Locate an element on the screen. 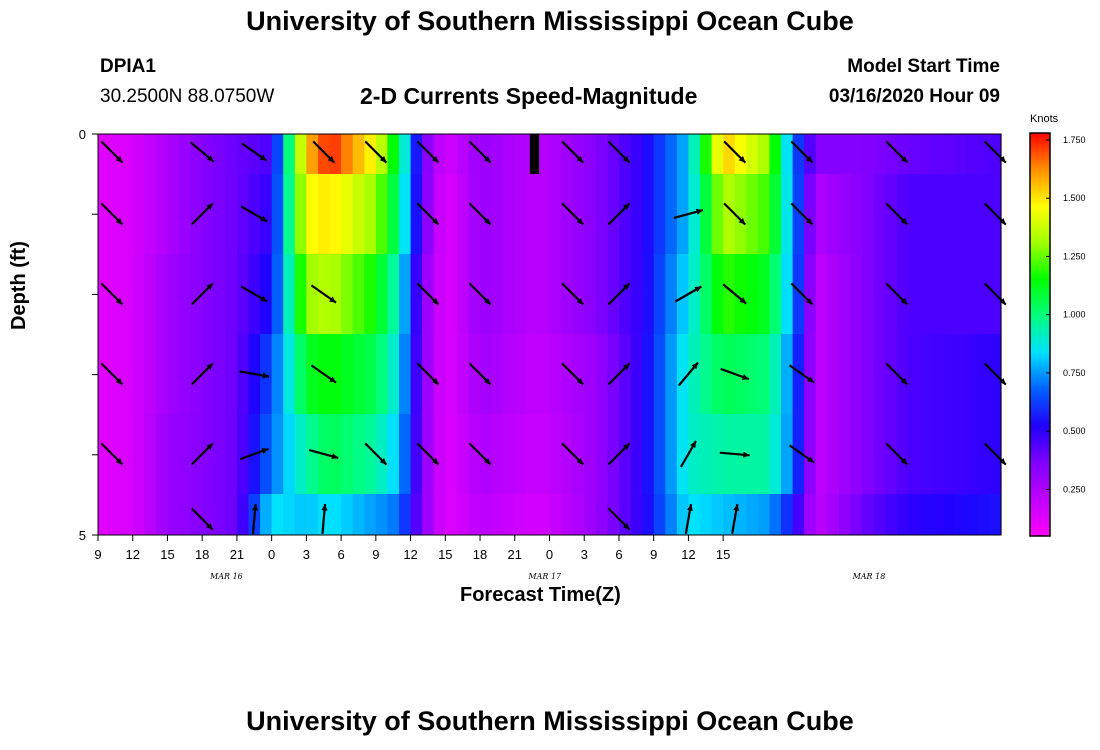  colorbar-scale is located at coordinates (1040, 334).